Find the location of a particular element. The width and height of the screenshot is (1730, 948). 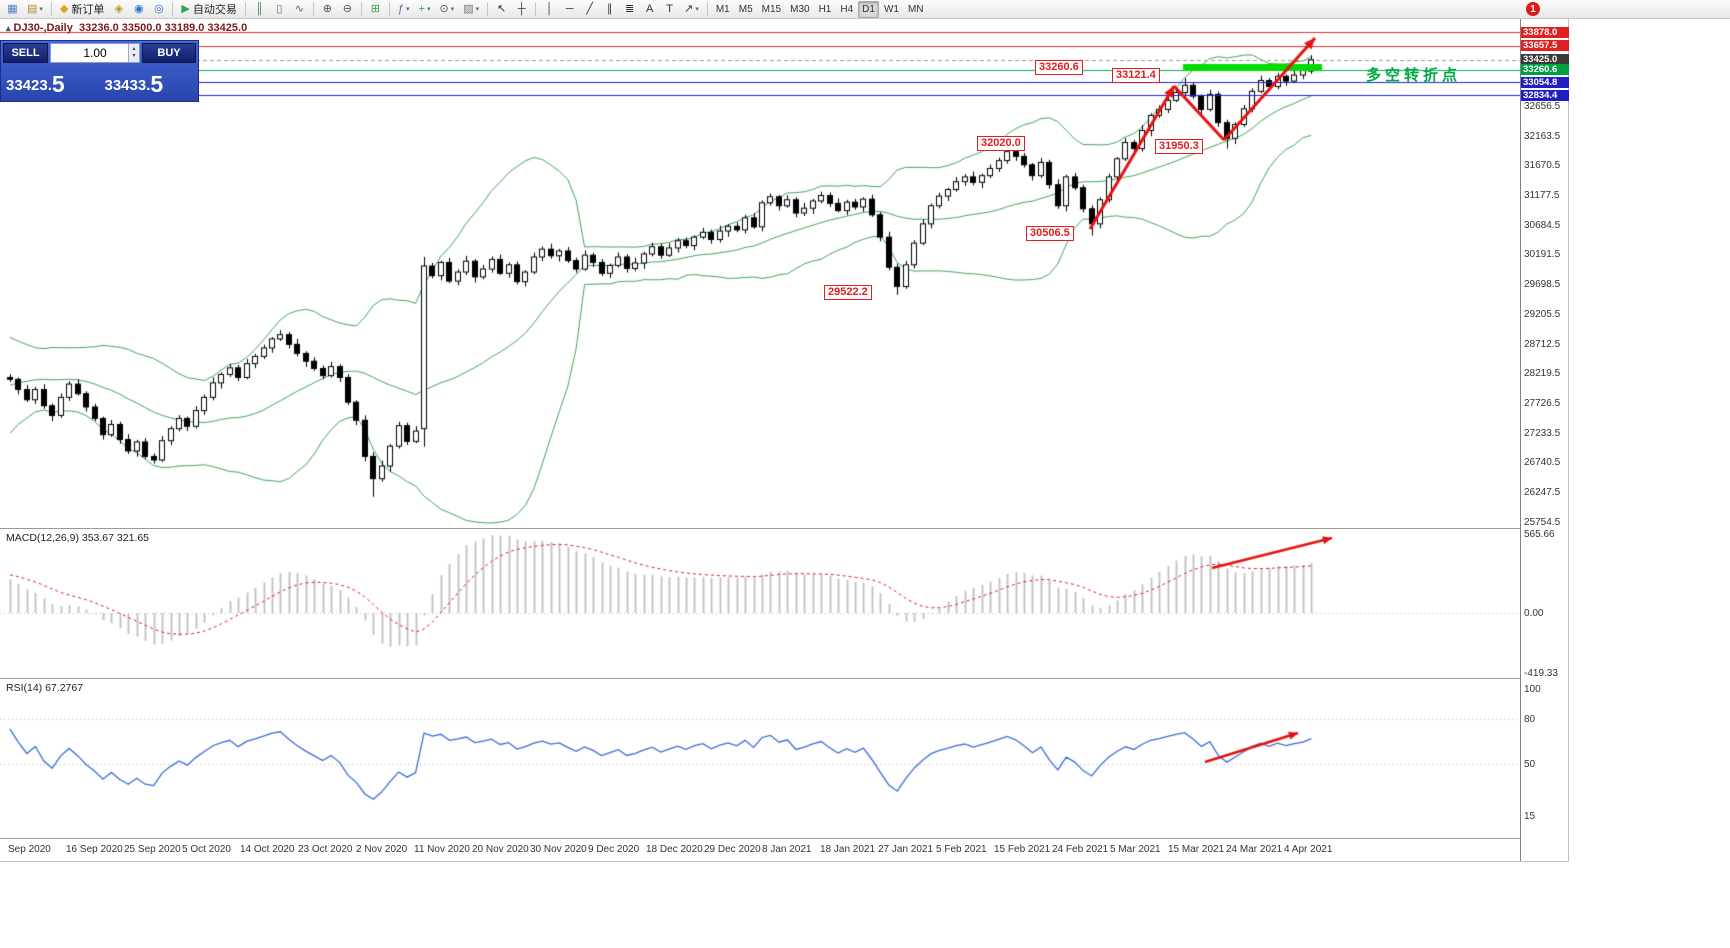

vertical-line-button: │ is located at coordinates (549, 9).